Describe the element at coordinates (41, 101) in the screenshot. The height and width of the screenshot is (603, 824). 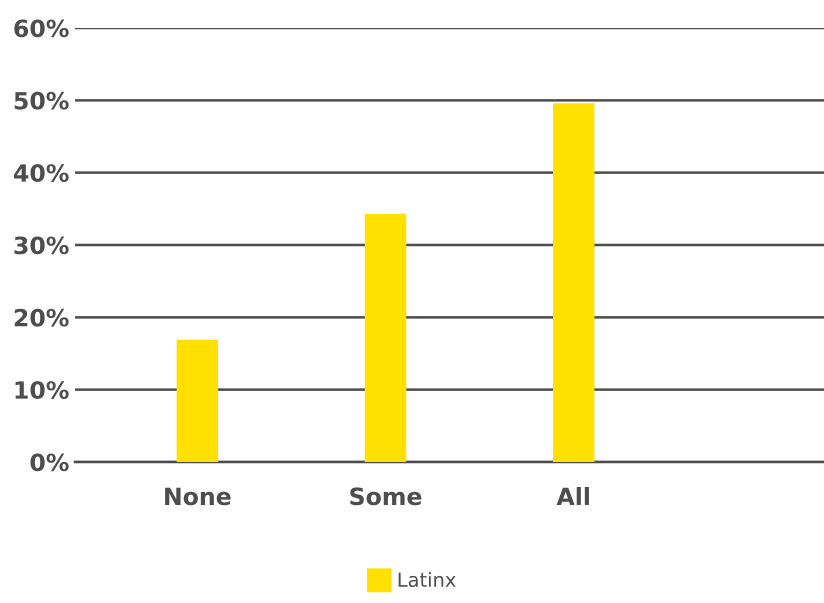
I see `y-tick-label: 50%` at that location.